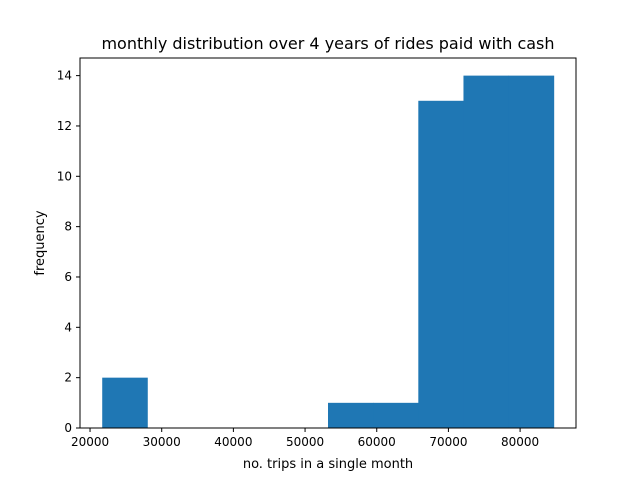  I want to click on y-axis-ticks: 0 2 4 6 8 10 12 14, so click(68, 252).